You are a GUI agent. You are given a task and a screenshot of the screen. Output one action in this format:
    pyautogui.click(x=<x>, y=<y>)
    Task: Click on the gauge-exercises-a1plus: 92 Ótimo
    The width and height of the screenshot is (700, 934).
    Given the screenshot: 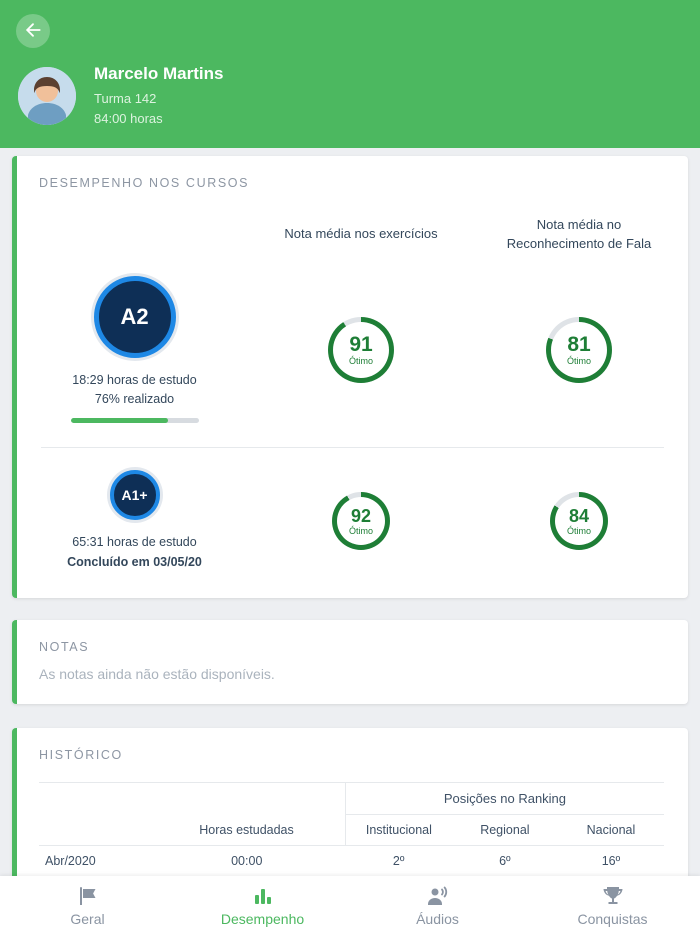 What is the action you would take?
    pyautogui.click(x=361, y=521)
    